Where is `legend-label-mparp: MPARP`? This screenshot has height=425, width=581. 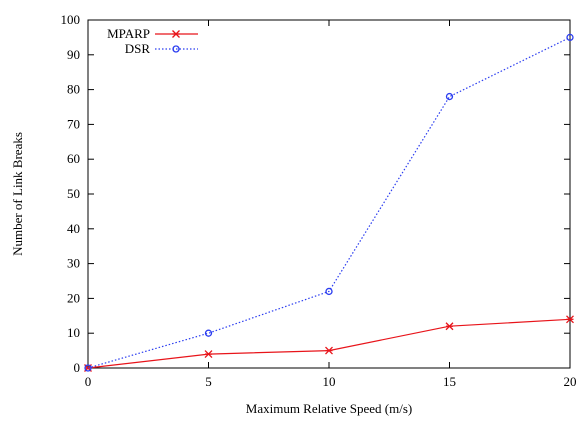 legend-label-mparp: MPARP is located at coordinates (128, 33).